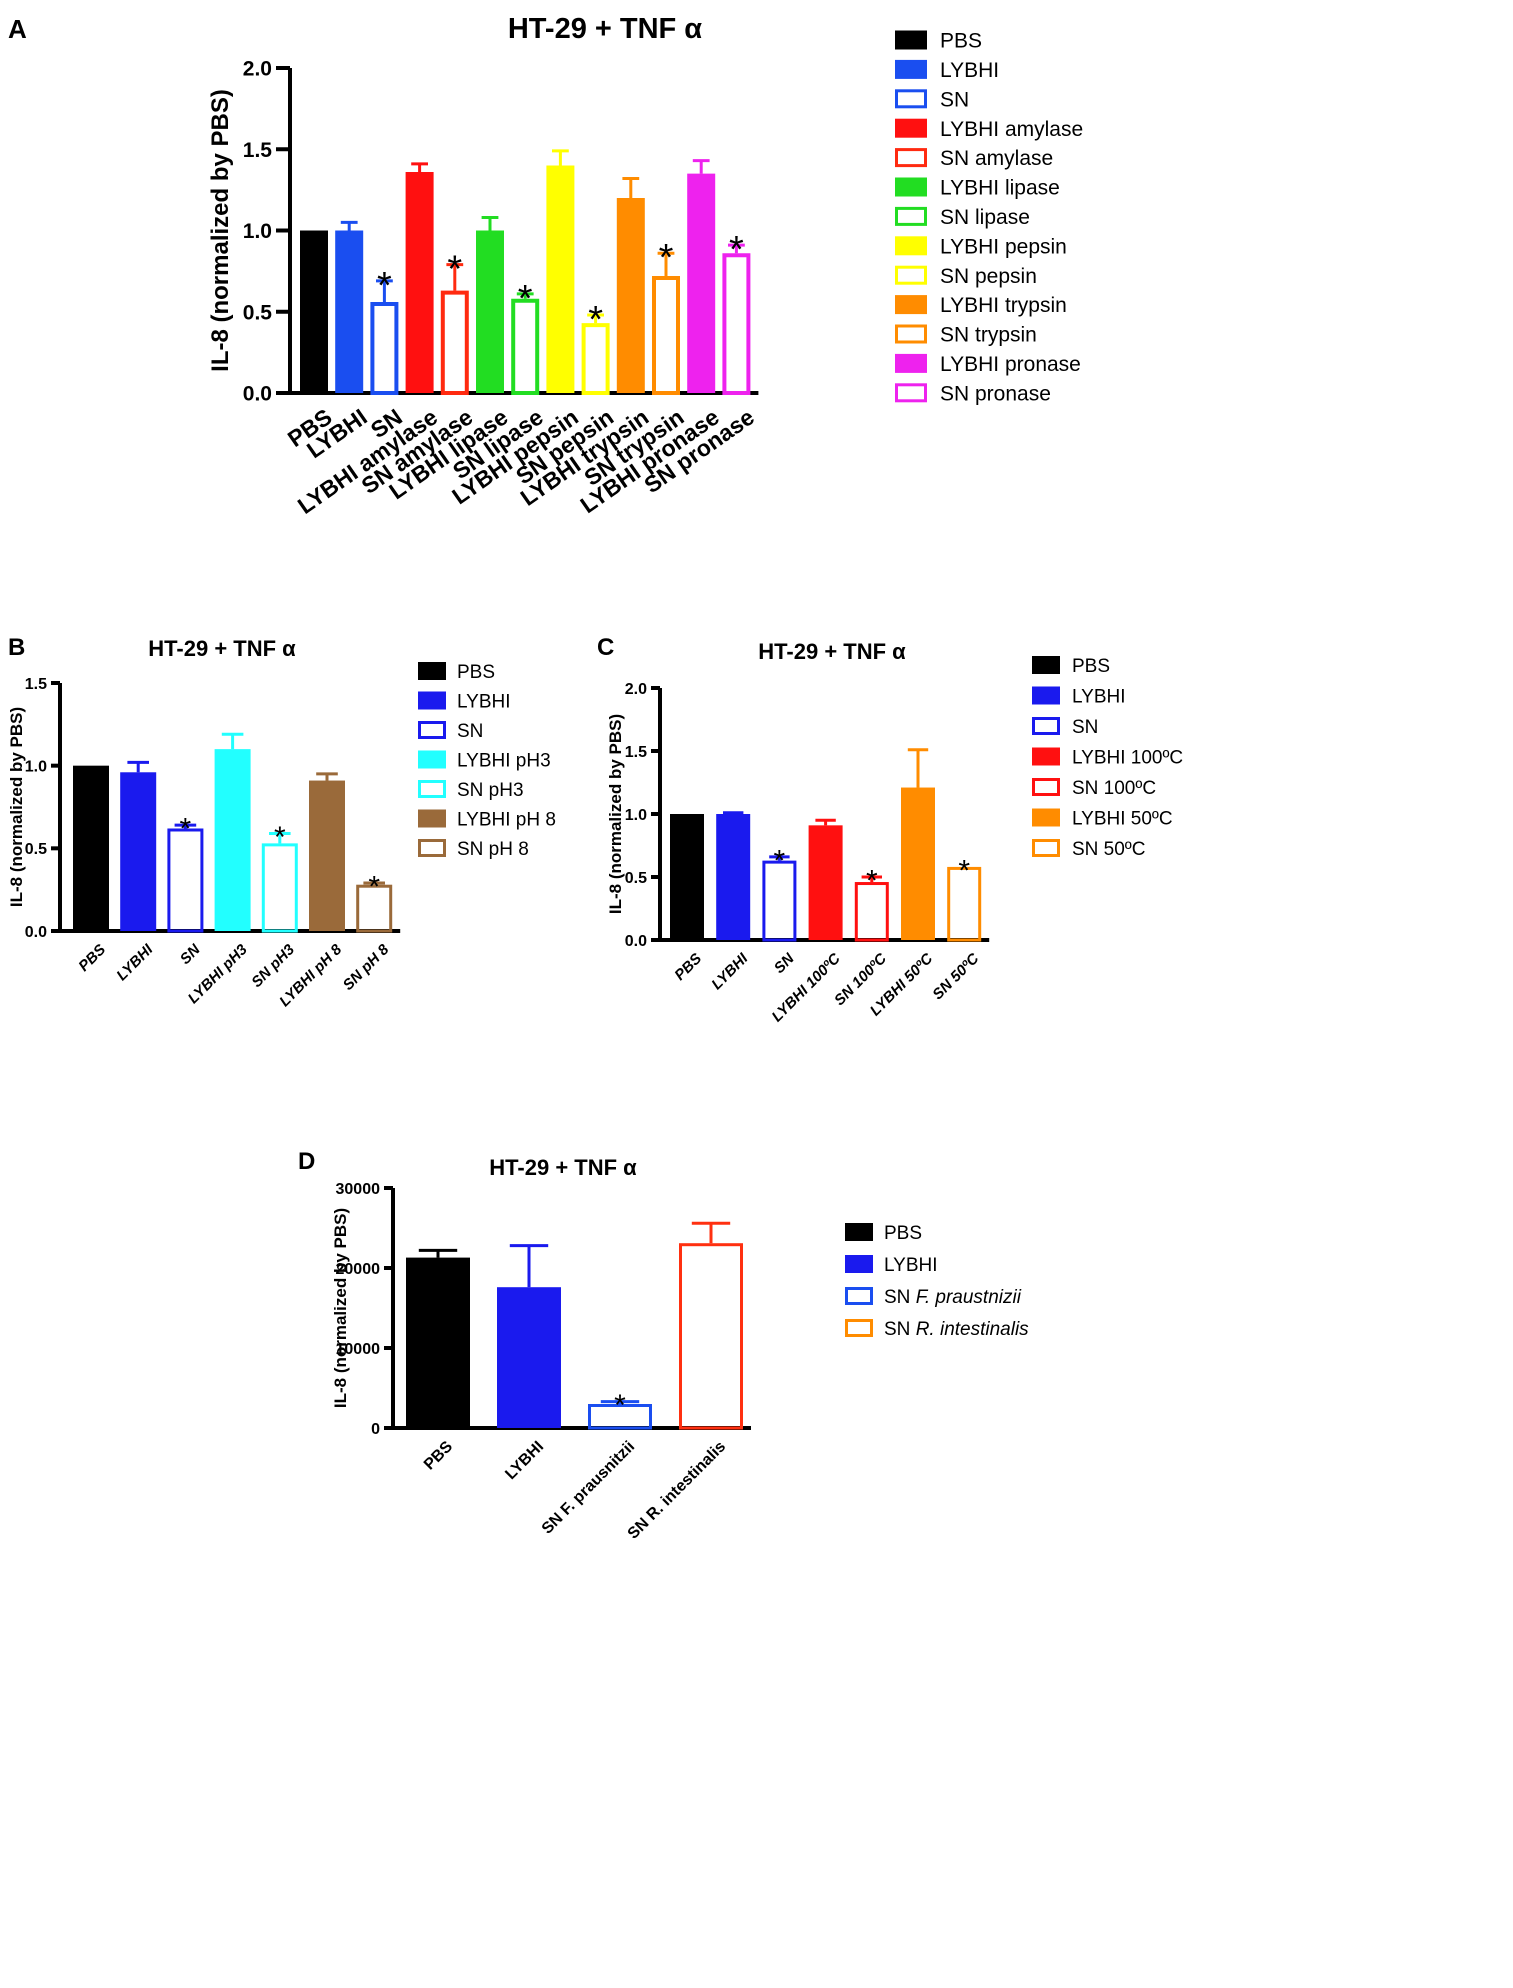 Image resolution: width=1513 pixels, height=1988 pixels. I want to click on legend-label: SN pH 8, so click(493, 849).